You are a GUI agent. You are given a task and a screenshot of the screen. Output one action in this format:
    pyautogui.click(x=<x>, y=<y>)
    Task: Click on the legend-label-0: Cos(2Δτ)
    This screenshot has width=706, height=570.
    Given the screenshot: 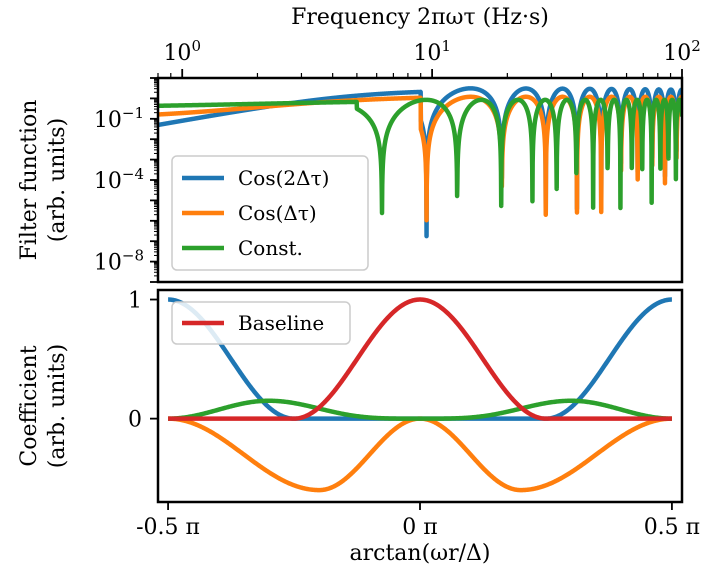 What is the action you would take?
    pyautogui.click(x=283, y=178)
    